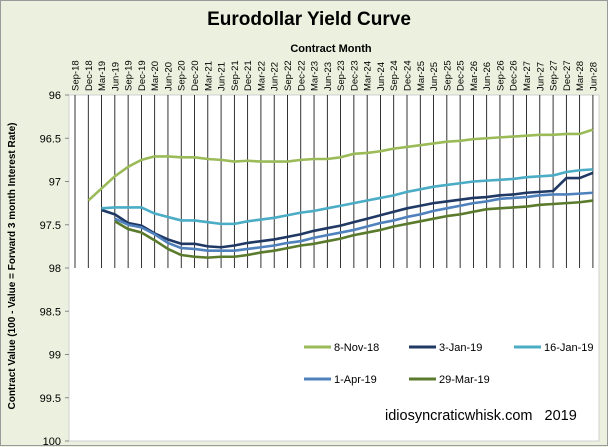 Image resolution: width=608 pixels, height=447 pixels. I want to click on x-tick-label: Jun-25, so click(434, 76).